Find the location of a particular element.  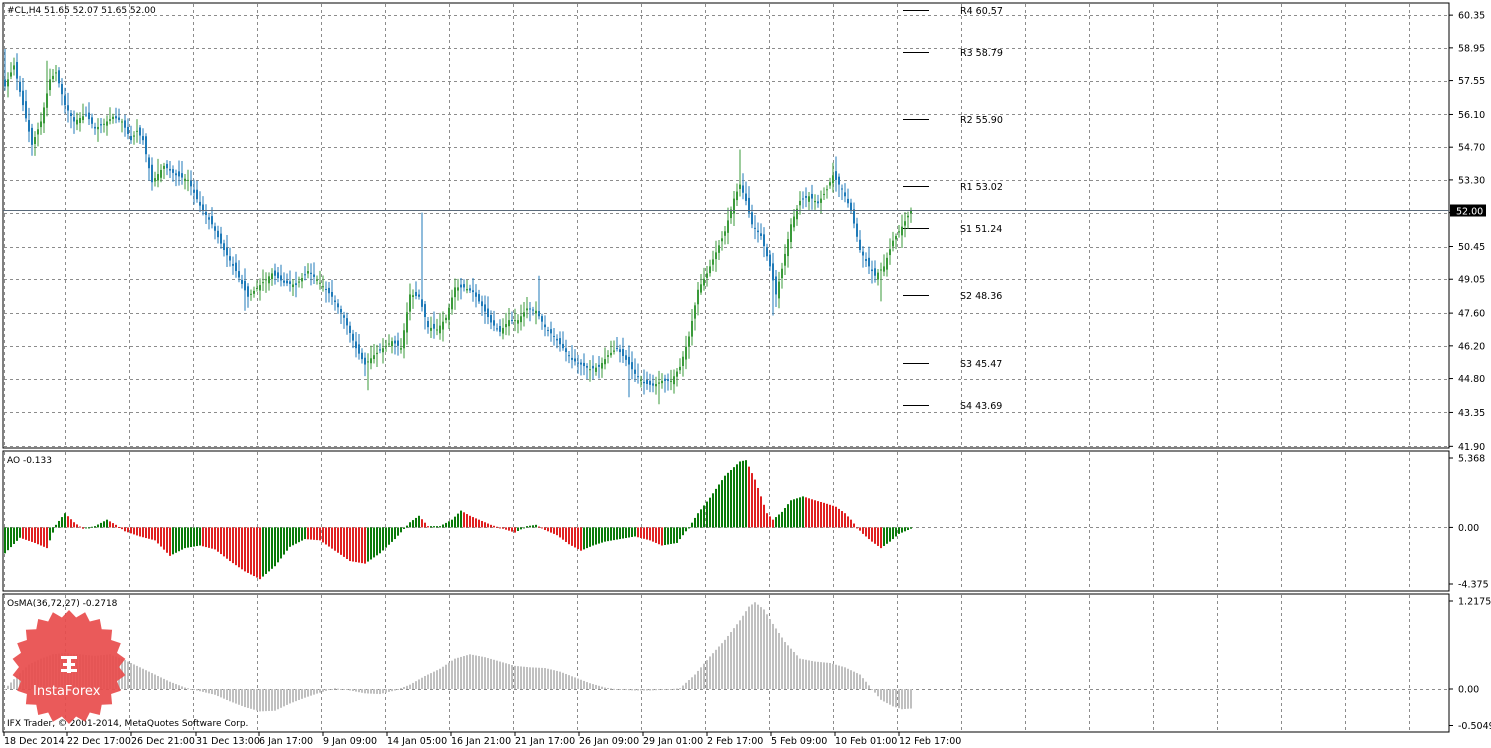

time-axis-label: 12 Feb 17:00 is located at coordinates (930, 741).